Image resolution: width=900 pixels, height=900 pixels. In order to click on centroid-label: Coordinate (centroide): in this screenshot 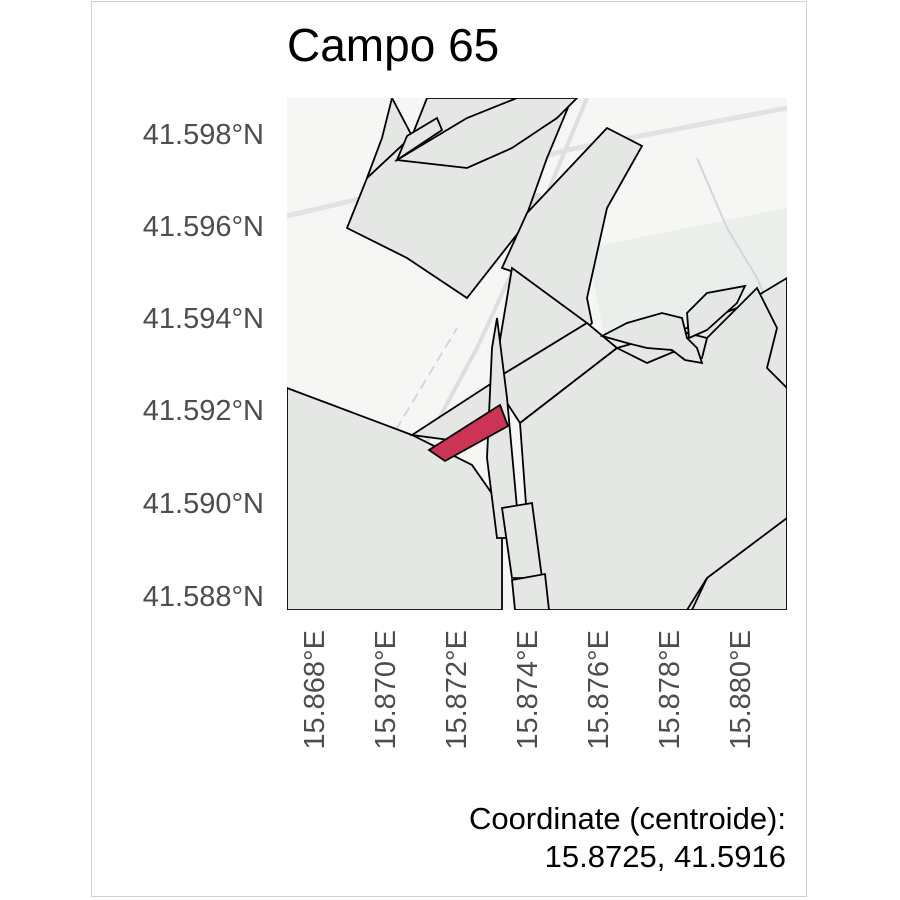, I will do `click(627, 818)`.